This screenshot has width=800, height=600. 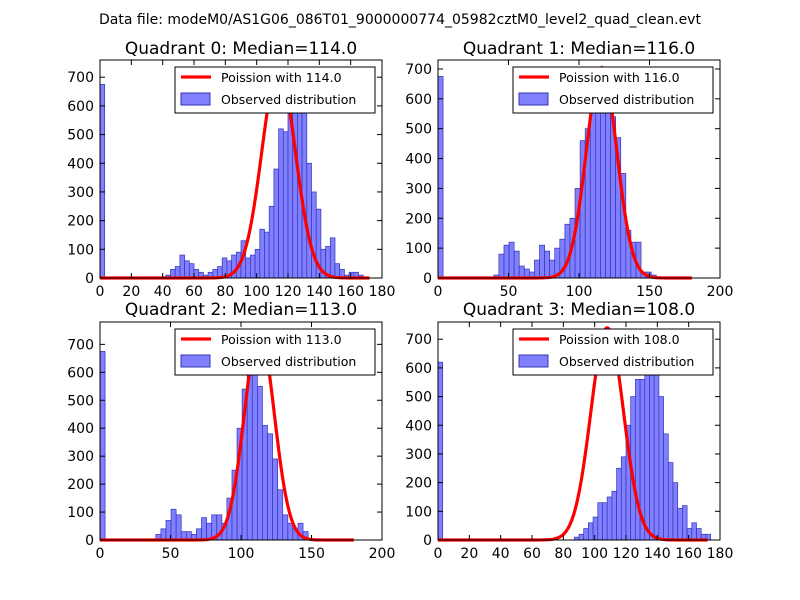 What do you see at coordinates (579, 49) in the screenshot?
I see `quadrant-1-title: Quadrant 1: Median=116.0` at bounding box center [579, 49].